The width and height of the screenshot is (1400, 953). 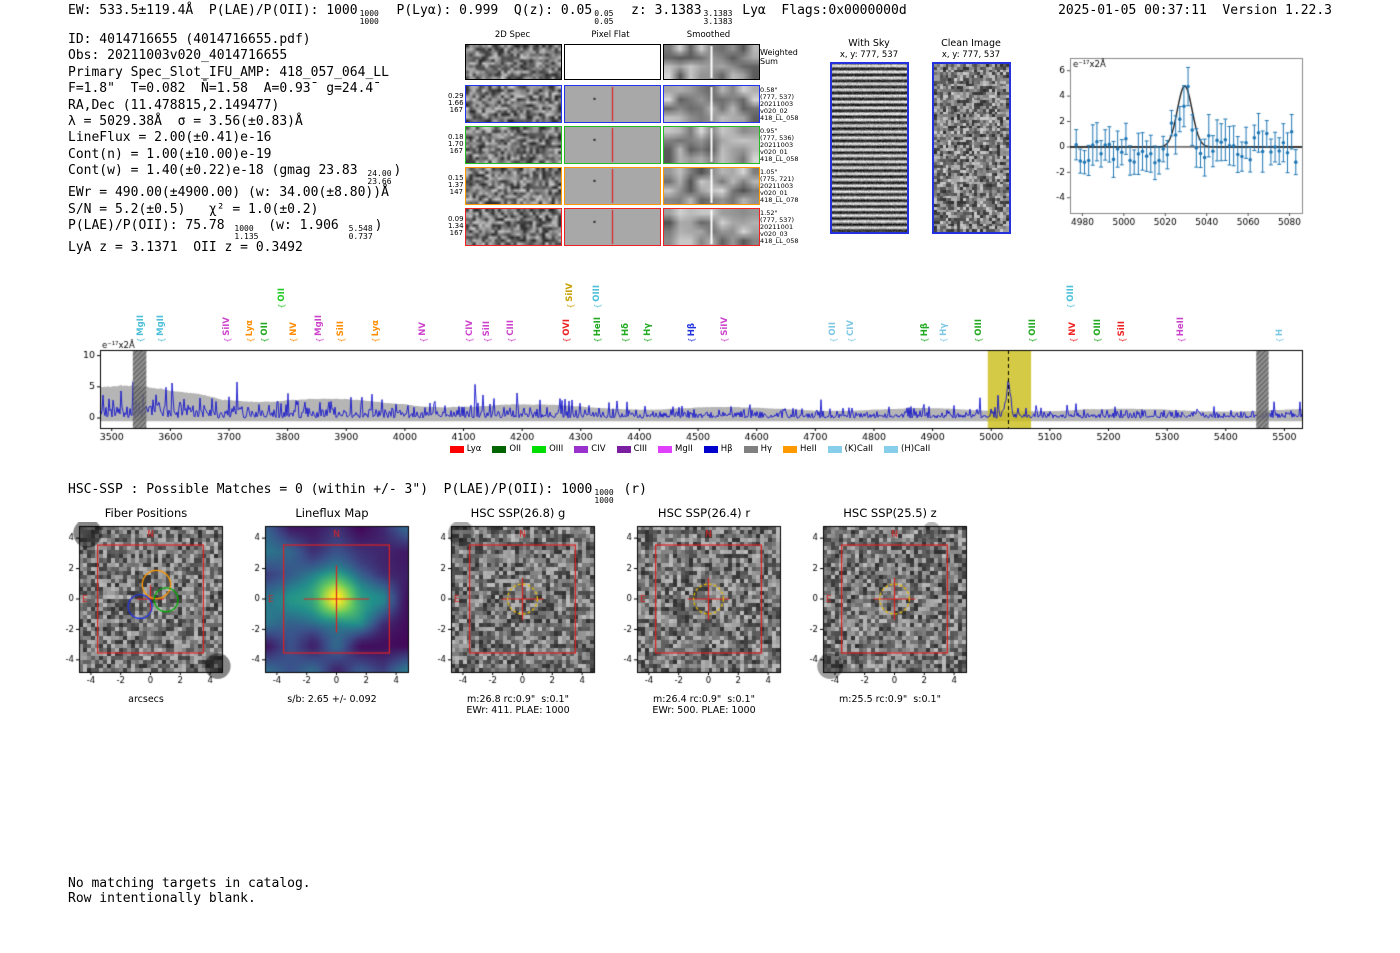 I want to click on text-segment: ID: 4014716655 (4014716655.pdf), so click(x=189, y=39).